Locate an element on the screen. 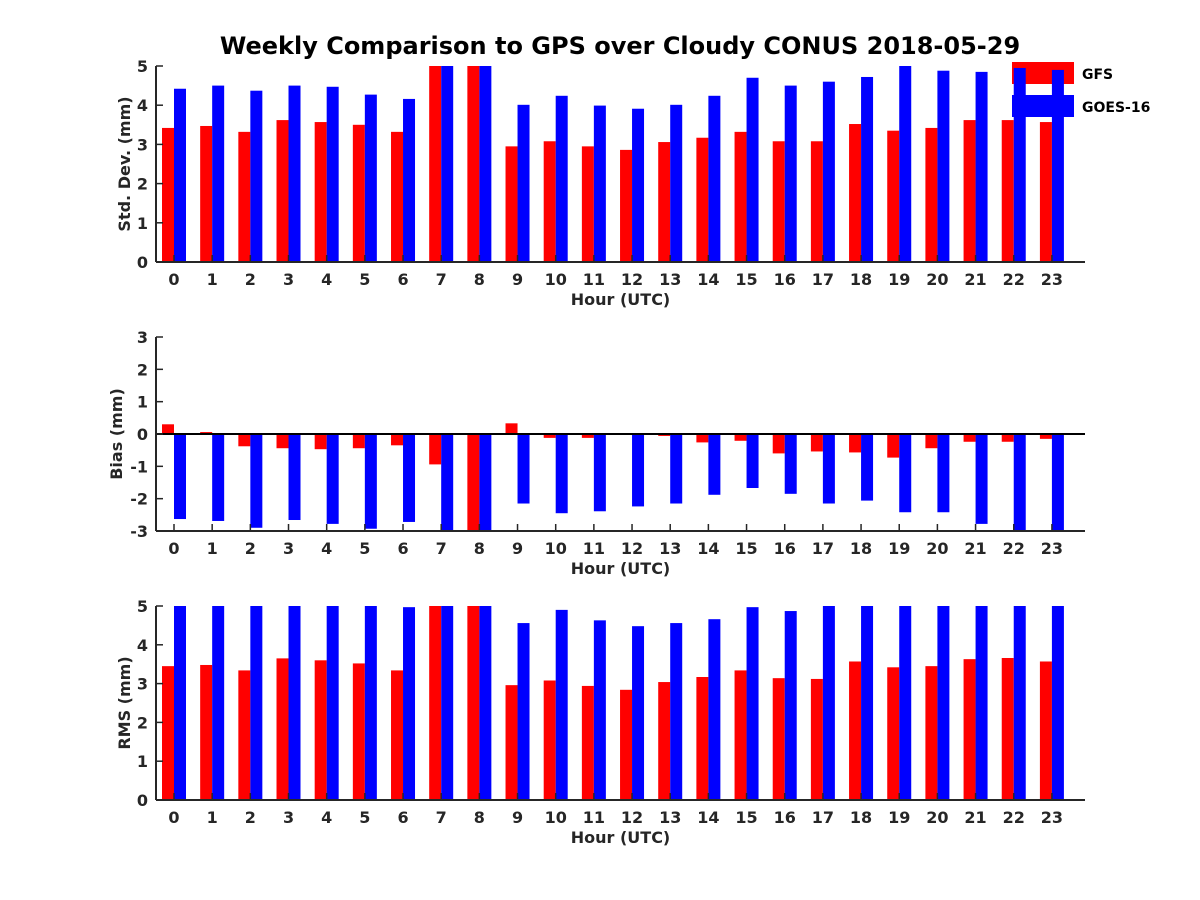 The width and height of the screenshot is (1200, 900). rms-ytick-label: 2 is located at coordinates (142, 722).